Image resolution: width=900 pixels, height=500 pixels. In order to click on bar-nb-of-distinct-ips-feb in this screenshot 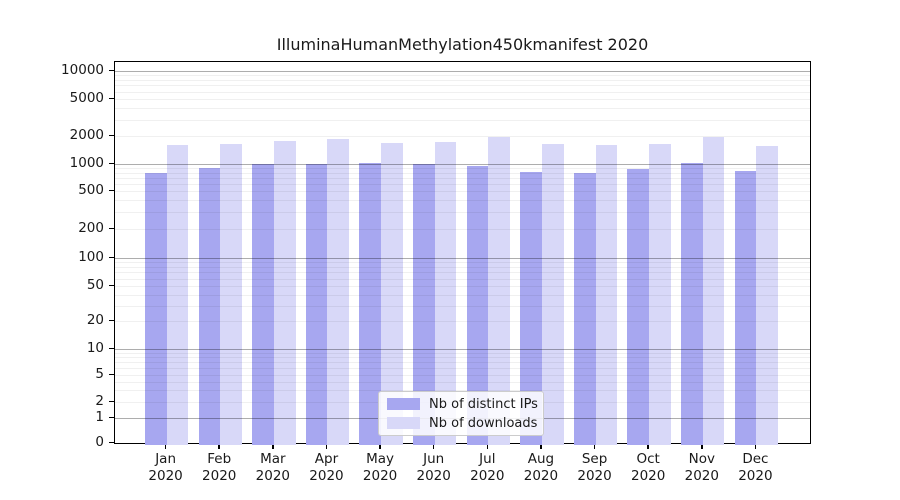, I will do `click(209, 306)`.